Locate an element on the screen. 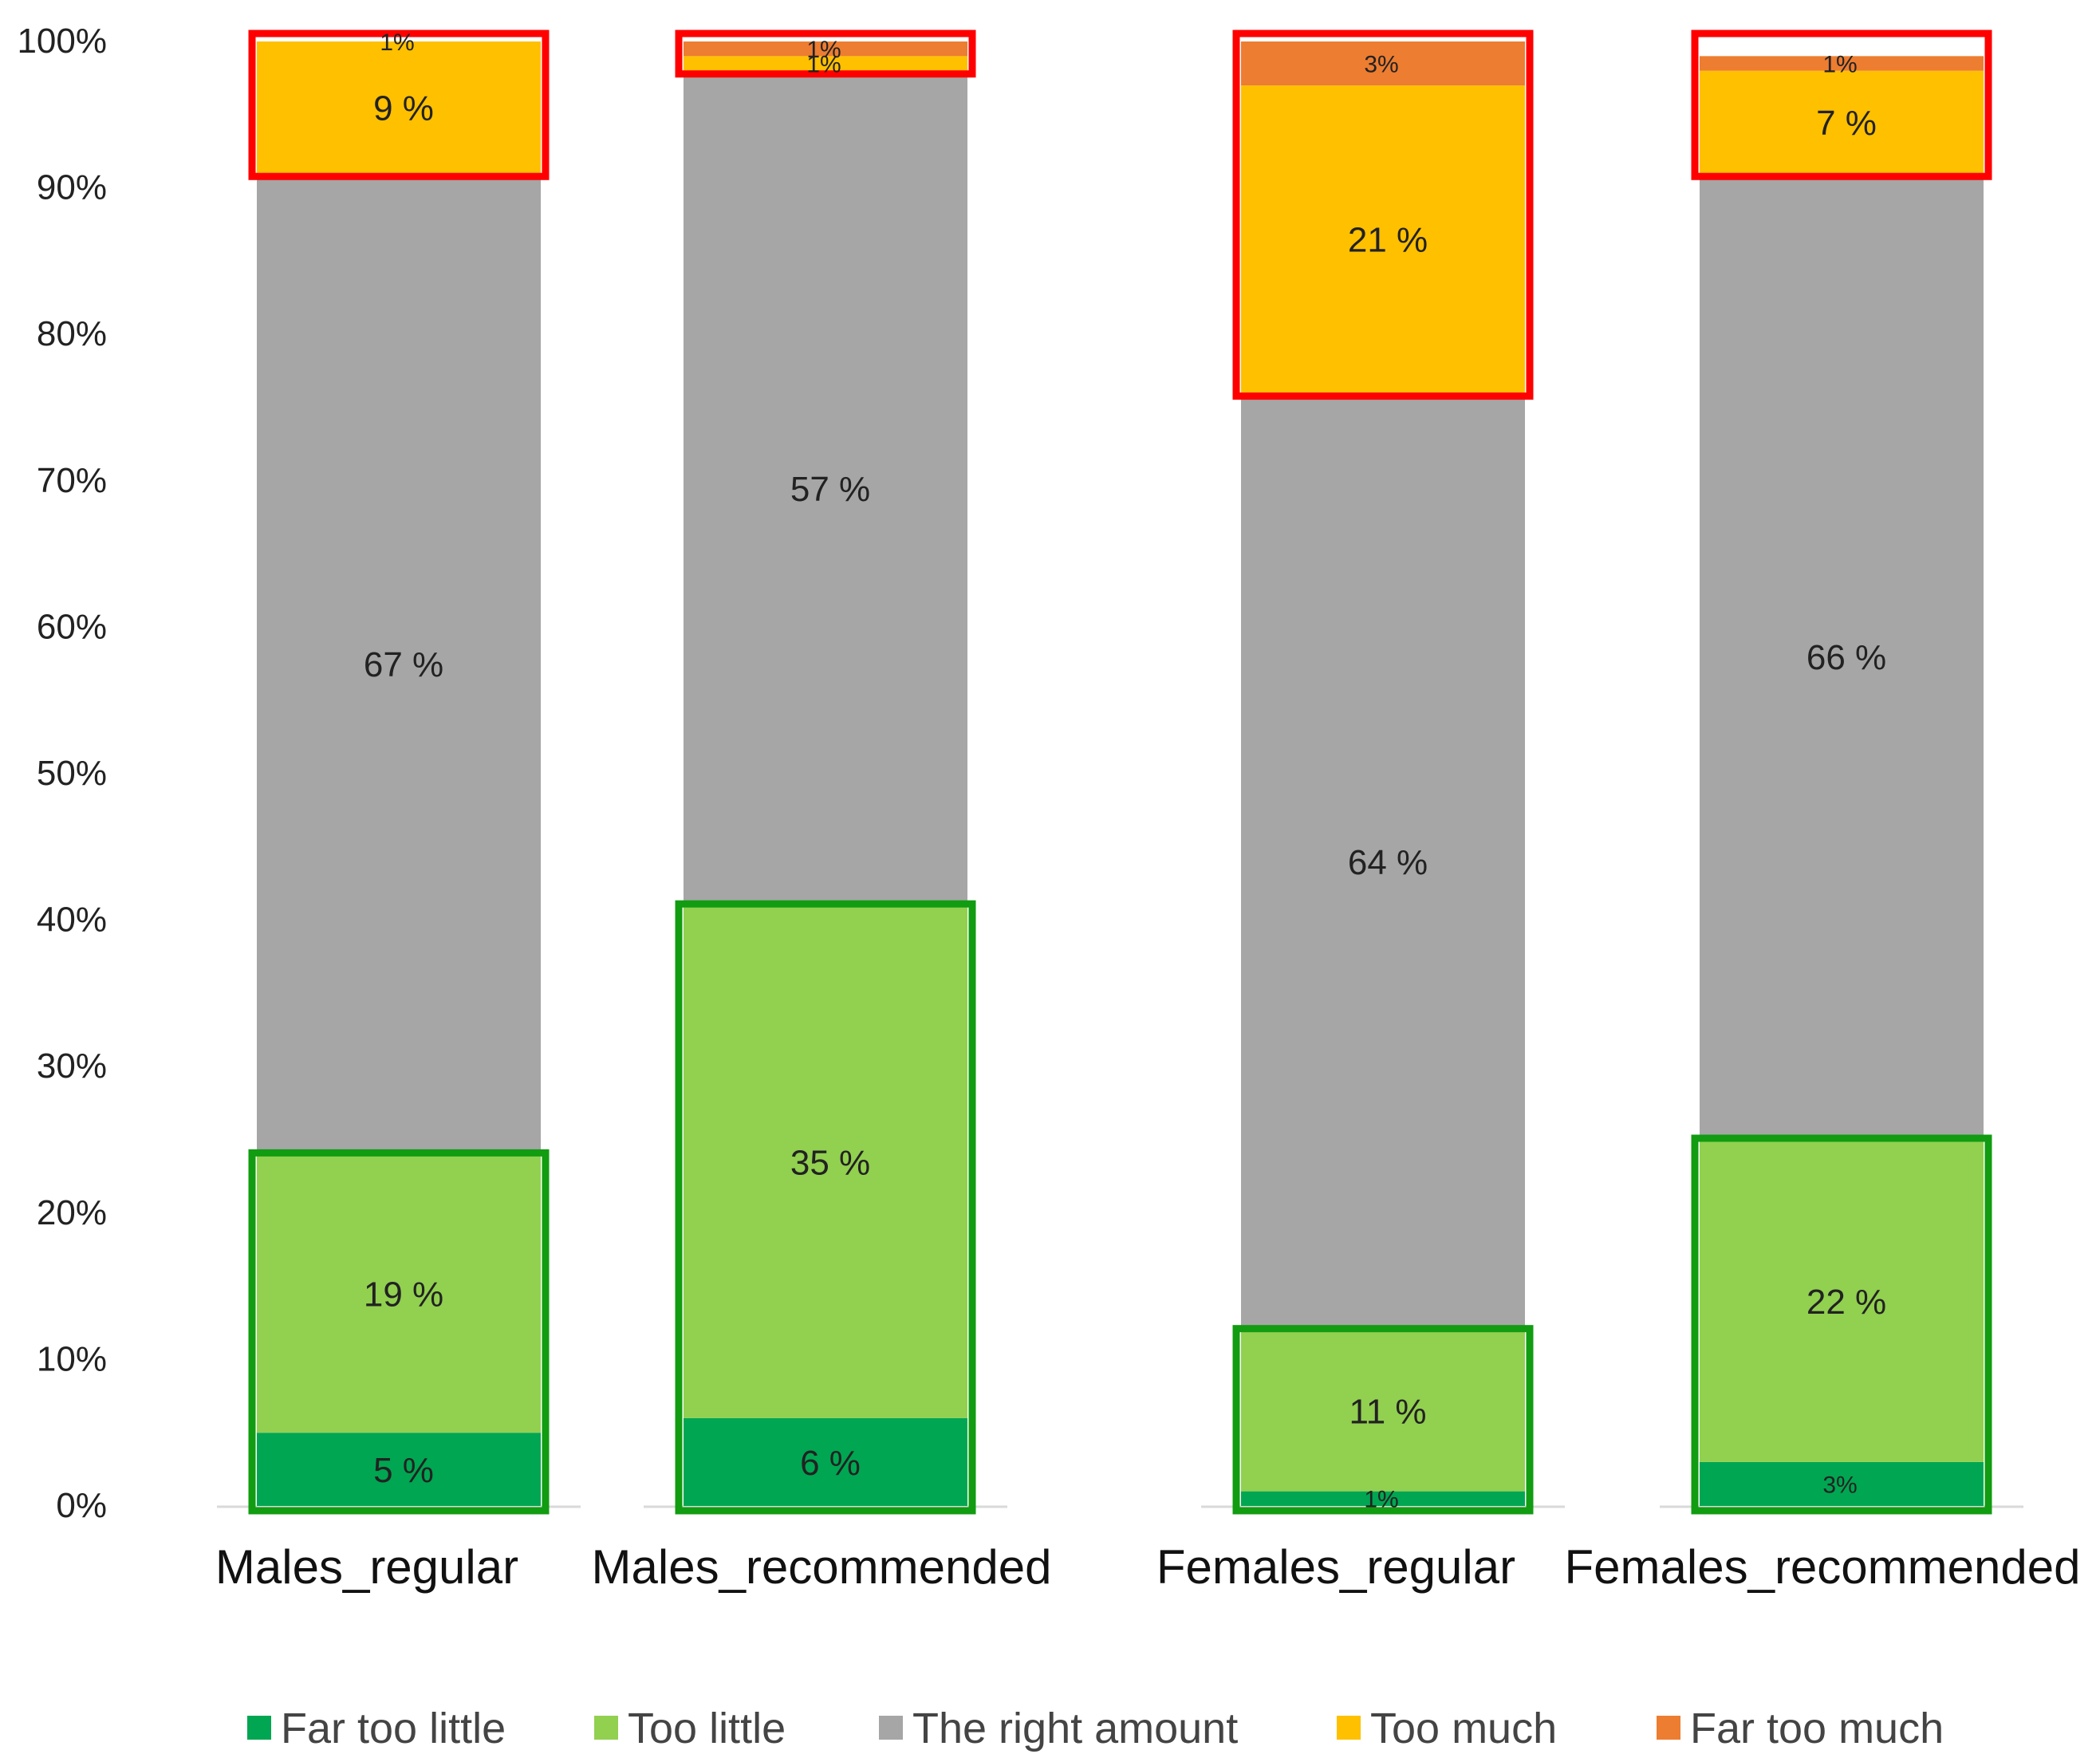 The height and width of the screenshot is (1758, 2100). y-tick-label: 0% is located at coordinates (81, 1505).